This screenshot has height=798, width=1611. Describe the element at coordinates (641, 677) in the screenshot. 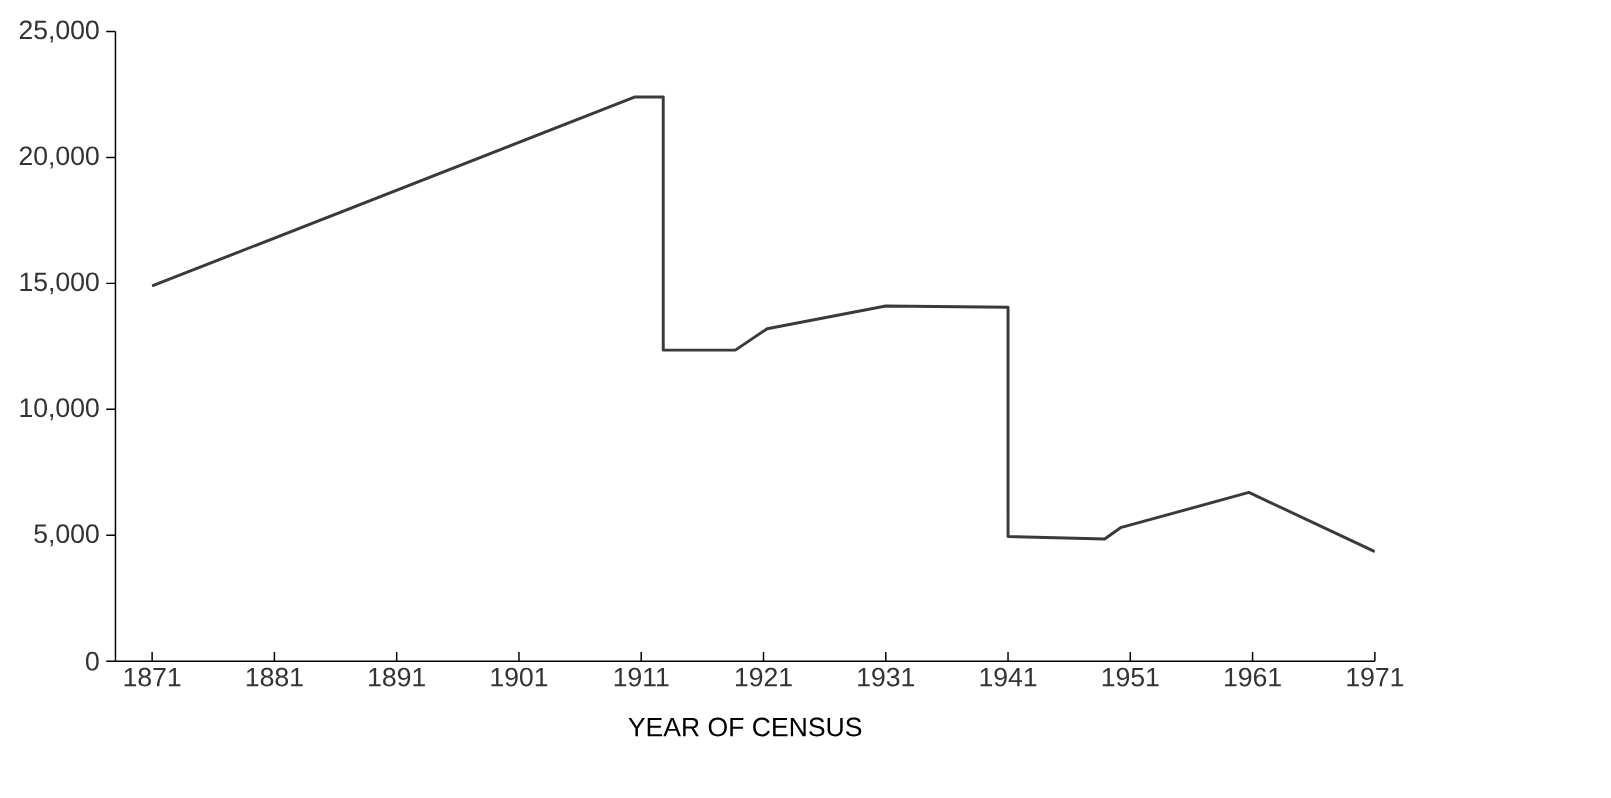

I see `x-tick-label: 1911` at that location.